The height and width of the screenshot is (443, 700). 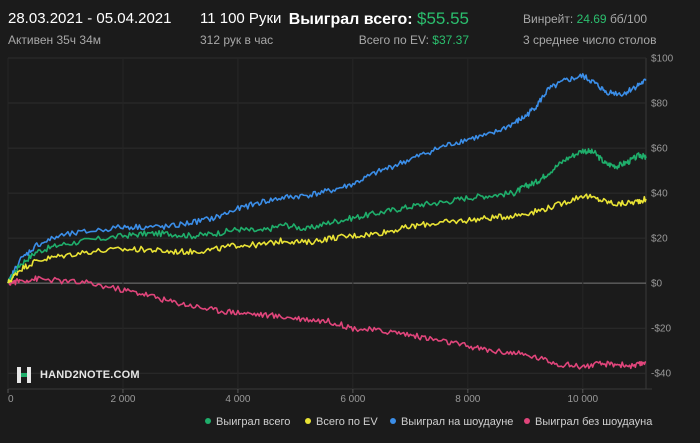 I want to click on legend-item-ev-total: Всего по EV, so click(x=341, y=422).